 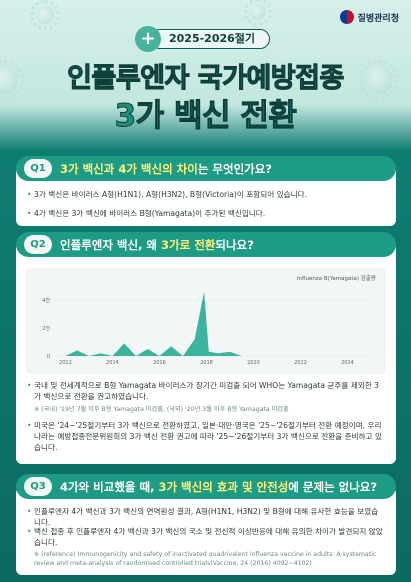 I want to click on chart-xtick-label: 2012, so click(x=65, y=363).